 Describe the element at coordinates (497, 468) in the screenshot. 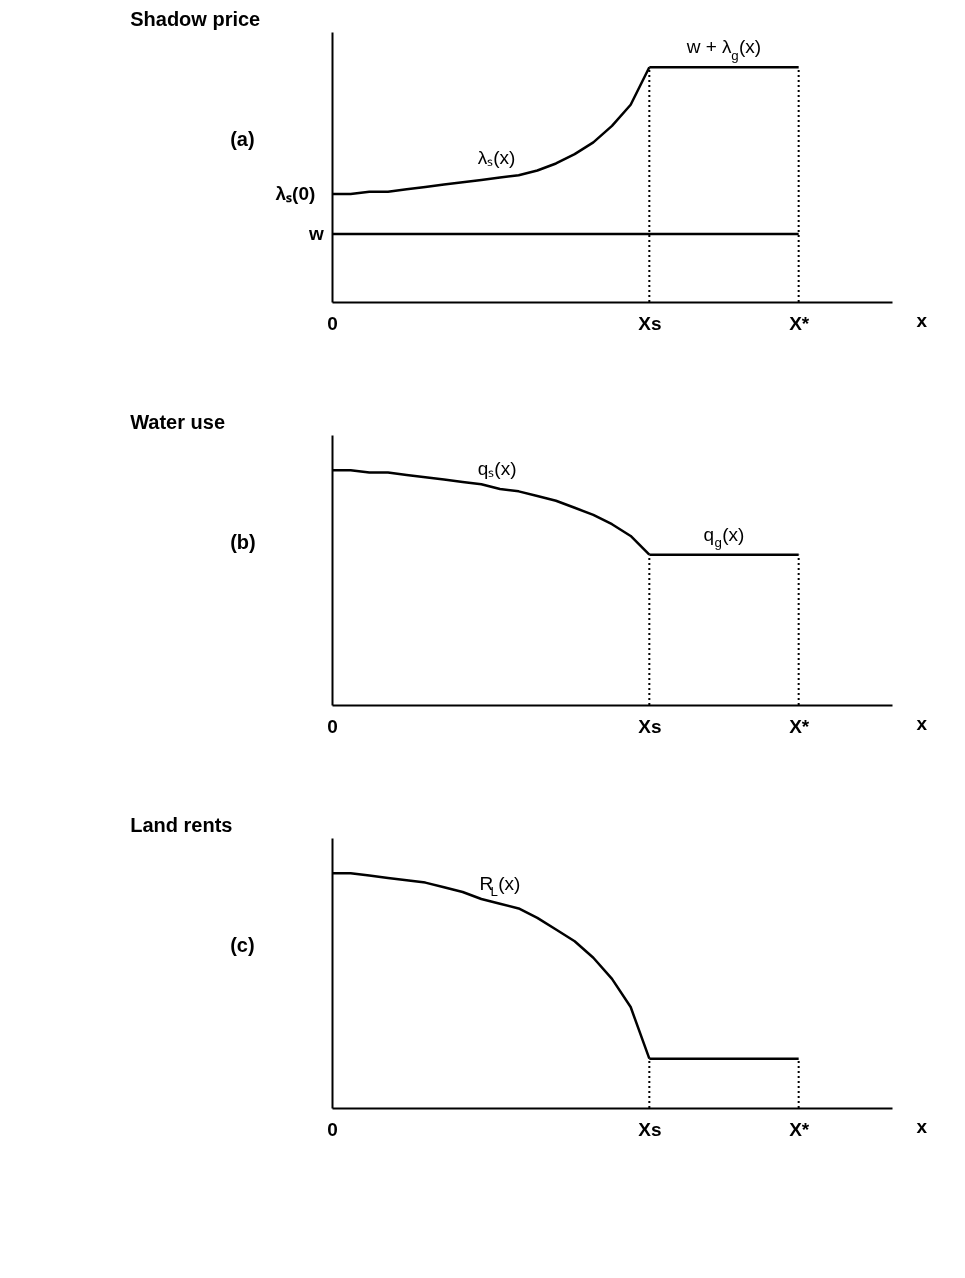

I see `series-label: qₛ(x)` at that location.